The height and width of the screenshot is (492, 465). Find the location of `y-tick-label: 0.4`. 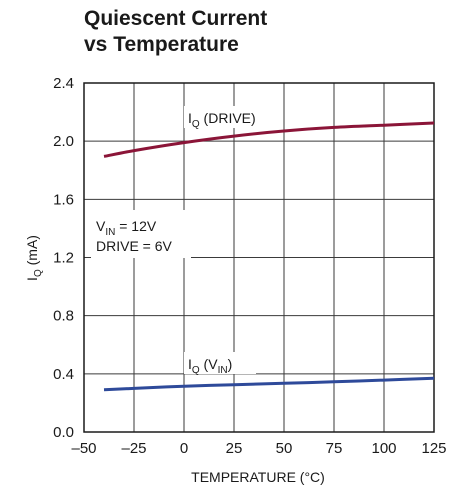

y-tick-label: 0.4 is located at coordinates (63, 374).